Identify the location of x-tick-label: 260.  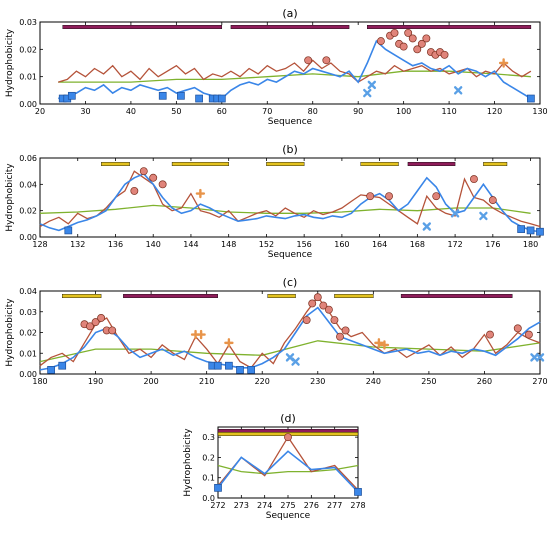
(484, 381).